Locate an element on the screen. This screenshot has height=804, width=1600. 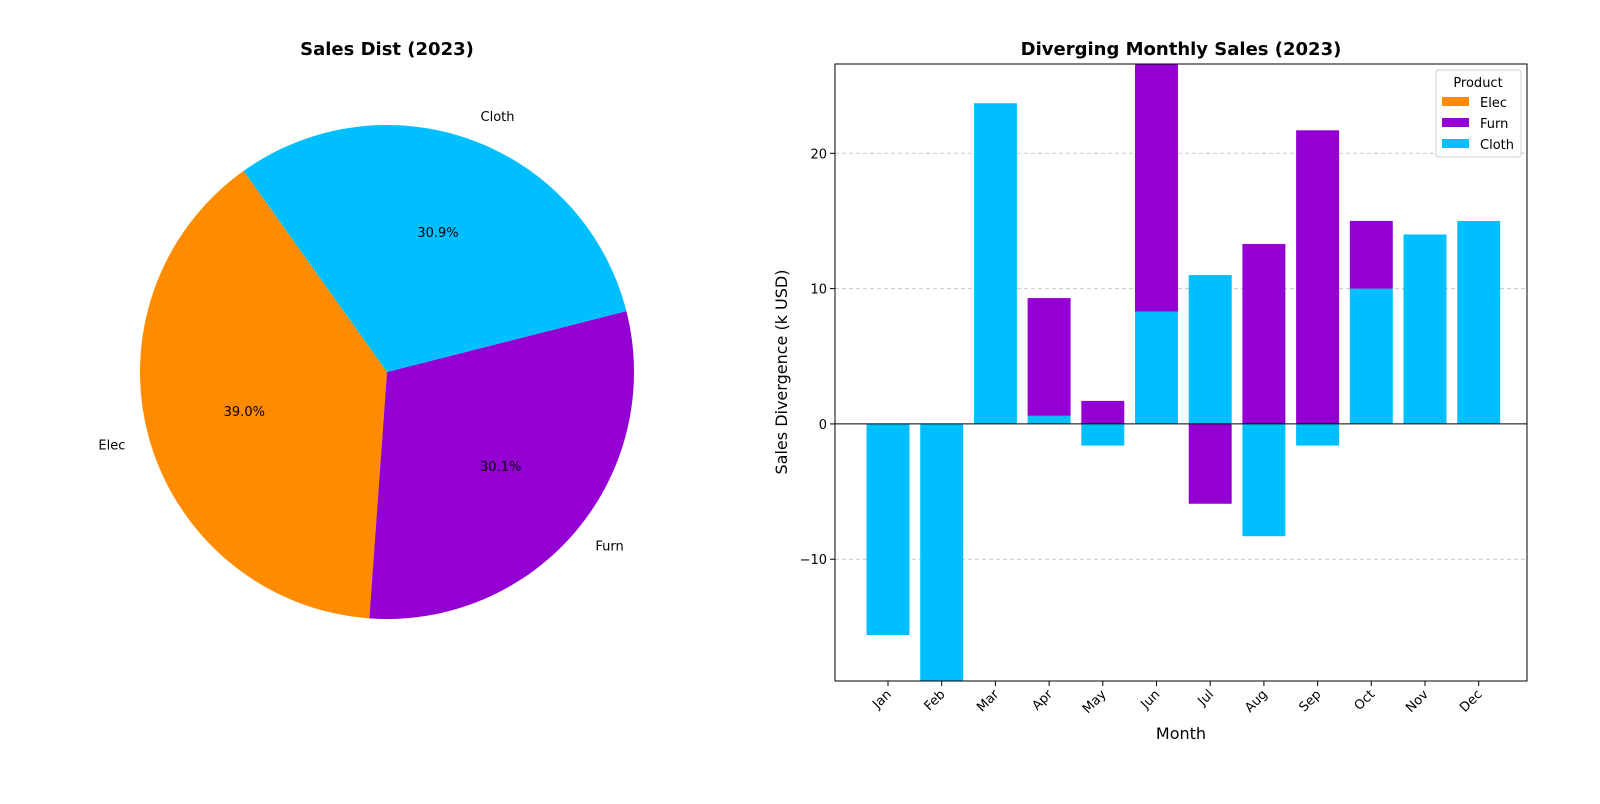
bar-furn-sep is located at coordinates (1318, 277).